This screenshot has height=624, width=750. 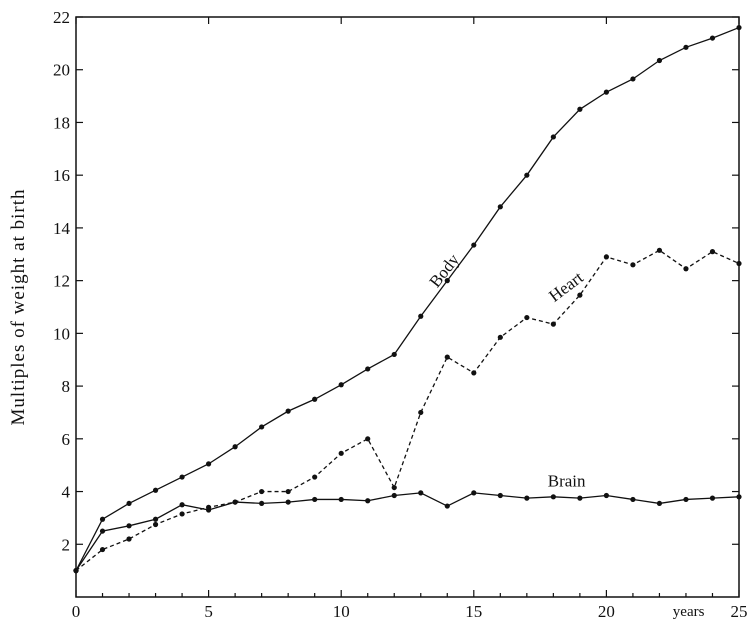 I want to click on series-brain: Brain, so click(x=407, y=522).